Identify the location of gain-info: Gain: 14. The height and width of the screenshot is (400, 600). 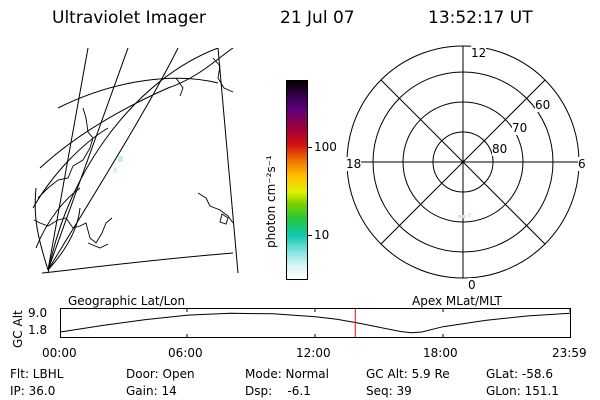
(151, 391).